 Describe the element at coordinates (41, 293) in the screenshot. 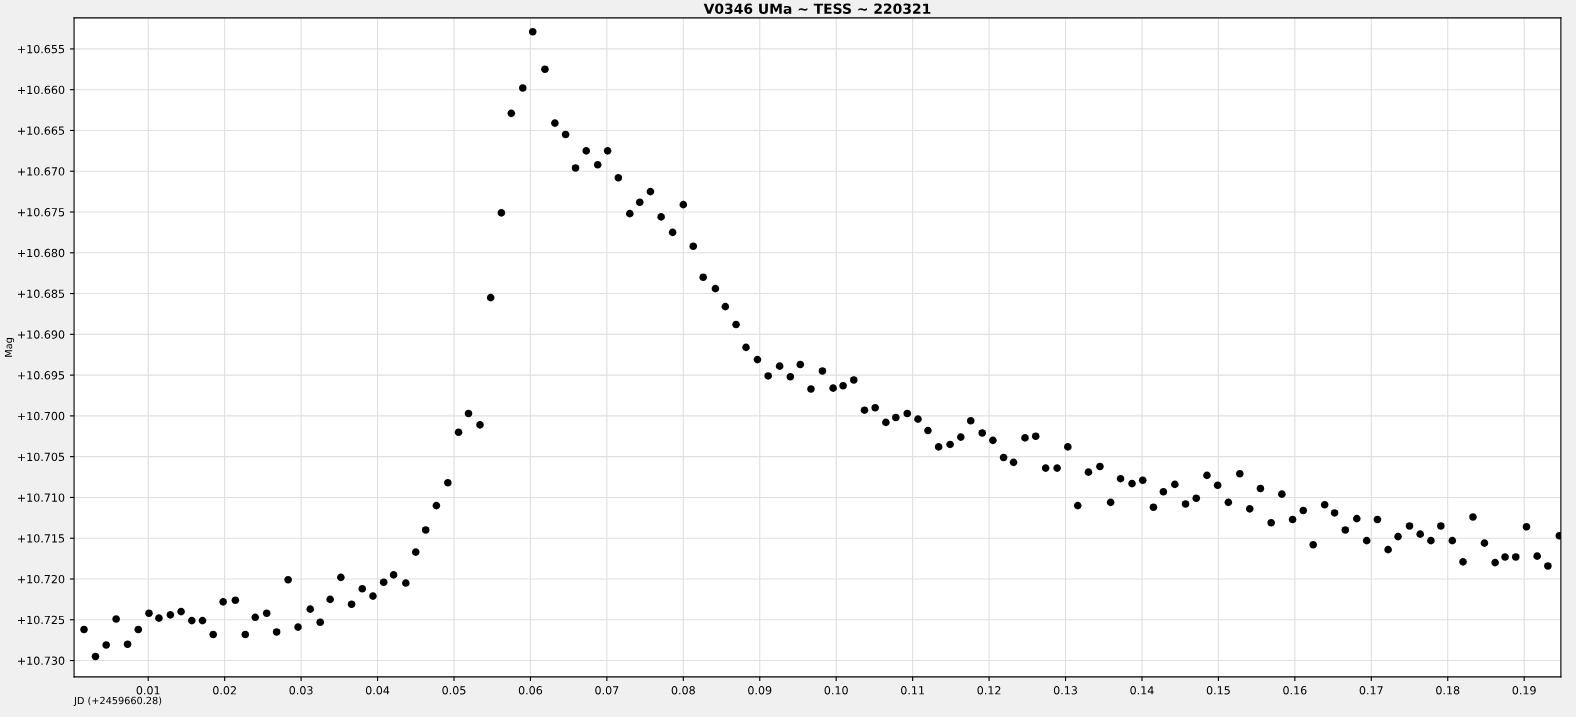

I see `y-tick-label: +10.685` at that location.